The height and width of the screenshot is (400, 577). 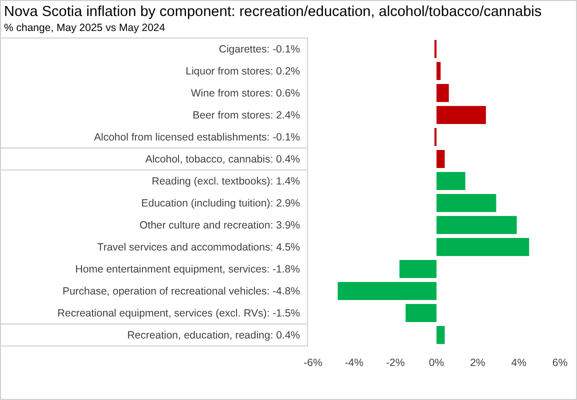 I want to click on y-tick-label: Reading (excl. textbooks): 1.4%, so click(x=226, y=182).